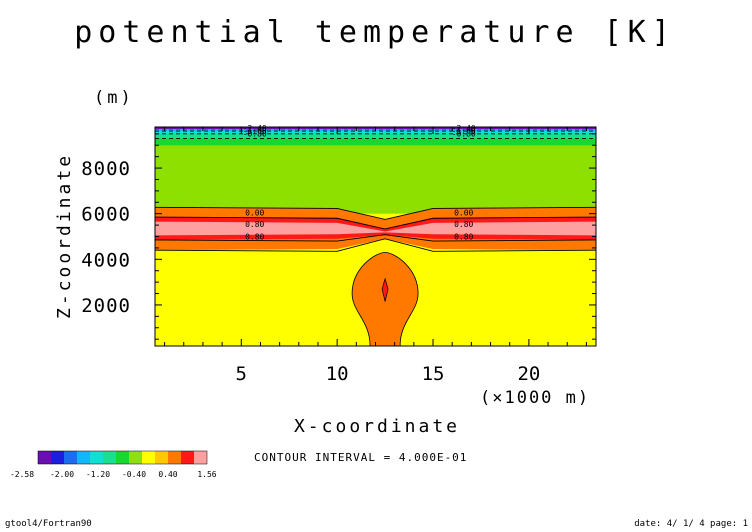 The image size is (752, 532). What do you see at coordinates (254, 224) in the screenshot?
I see `contour-label-0-4: 0.80` at bounding box center [254, 224].